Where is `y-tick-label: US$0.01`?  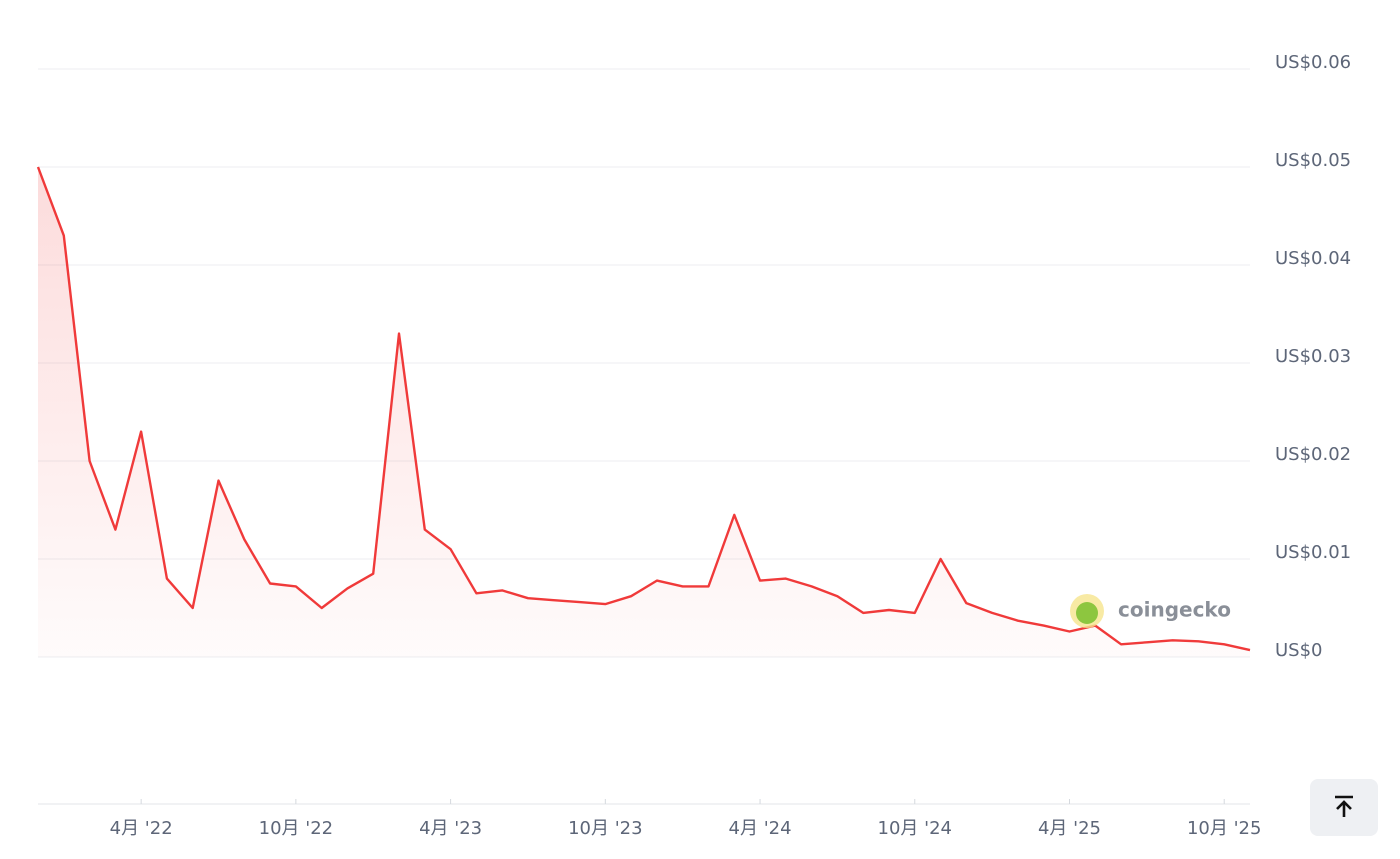
y-tick-label: US$0.01 is located at coordinates (1313, 552).